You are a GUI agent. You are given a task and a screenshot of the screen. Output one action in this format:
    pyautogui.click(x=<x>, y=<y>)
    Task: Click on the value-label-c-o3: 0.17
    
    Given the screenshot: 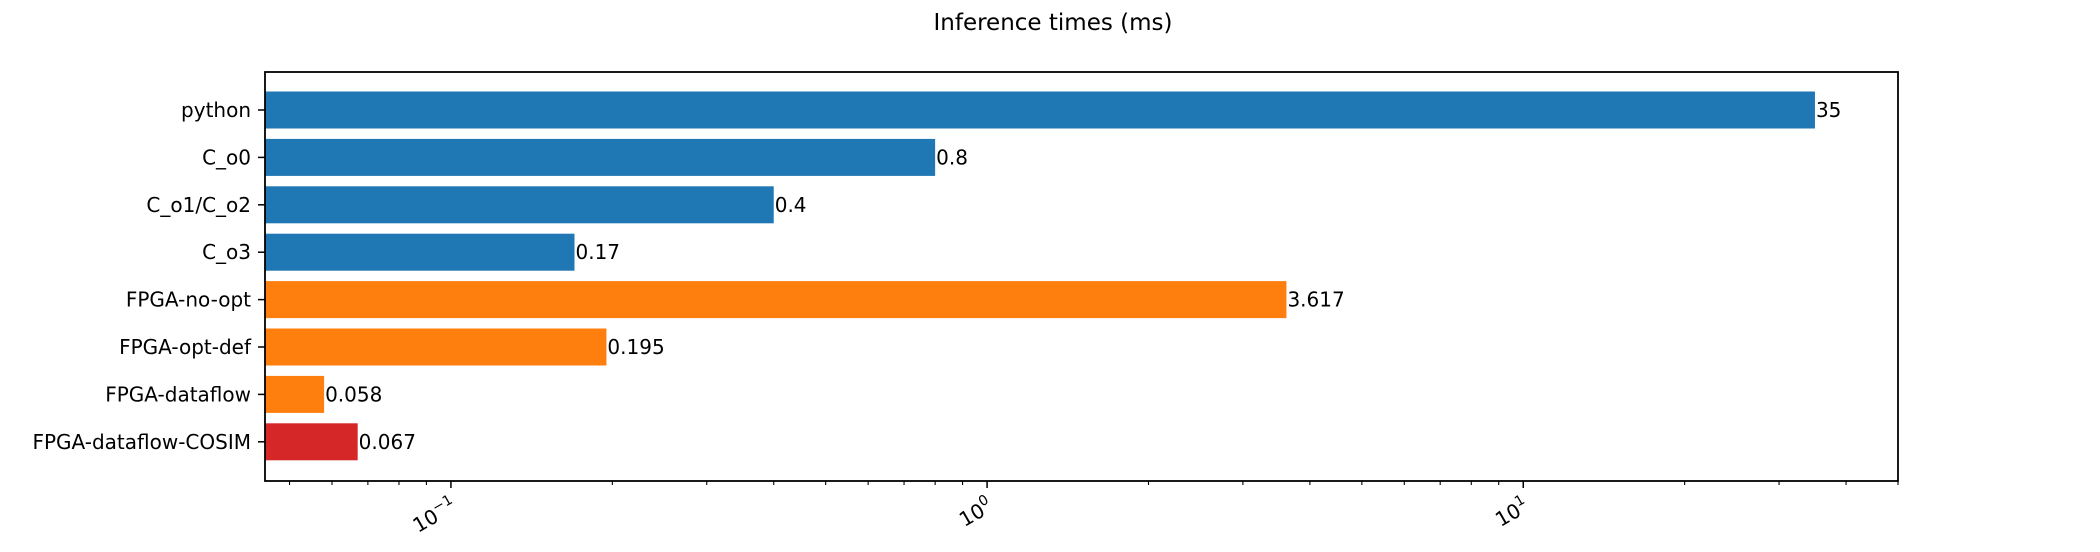 What is the action you would take?
    pyautogui.click(x=597, y=252)
    